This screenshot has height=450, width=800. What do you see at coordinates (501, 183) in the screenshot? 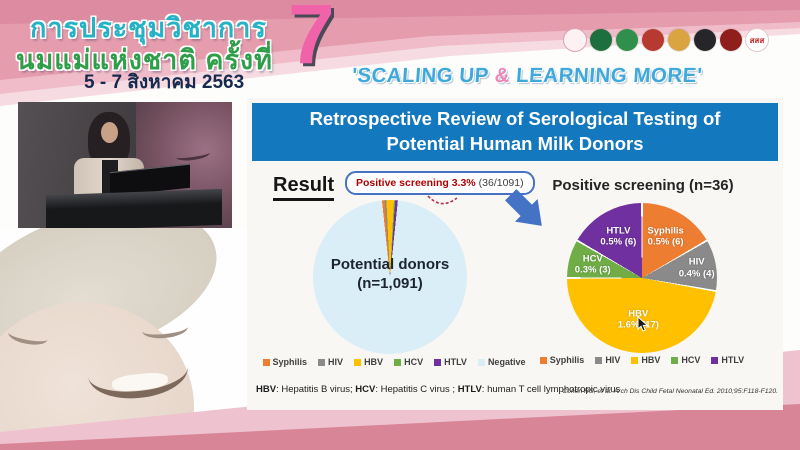
I see `callout-detail: (36/1091)` at bounding box center [501, 183].